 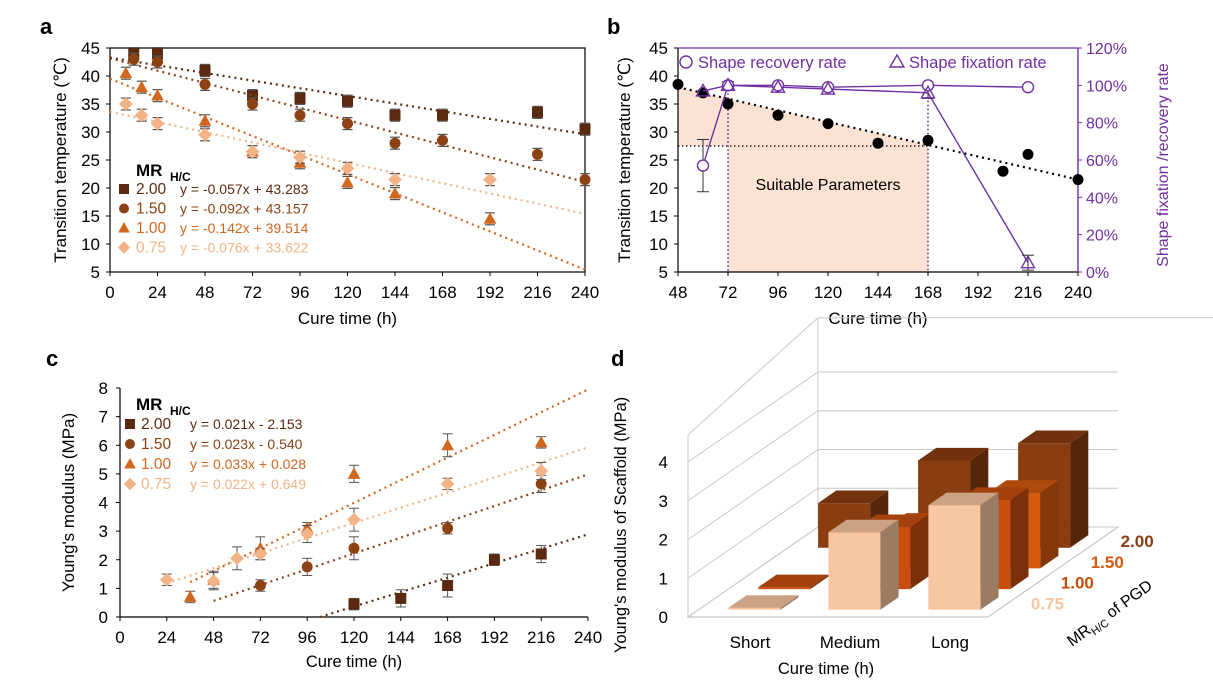 I want to click on z-axis-label: Young's modulus of Scaffold (MPa), so click(x=621, y=525).